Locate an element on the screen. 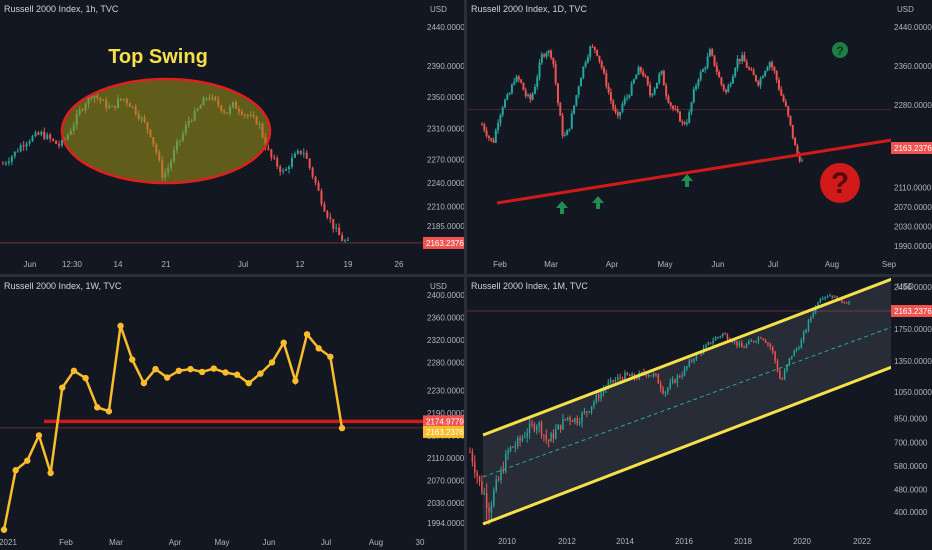  y-tick-label: 2280.0000 is located at coordinates (913, 105).